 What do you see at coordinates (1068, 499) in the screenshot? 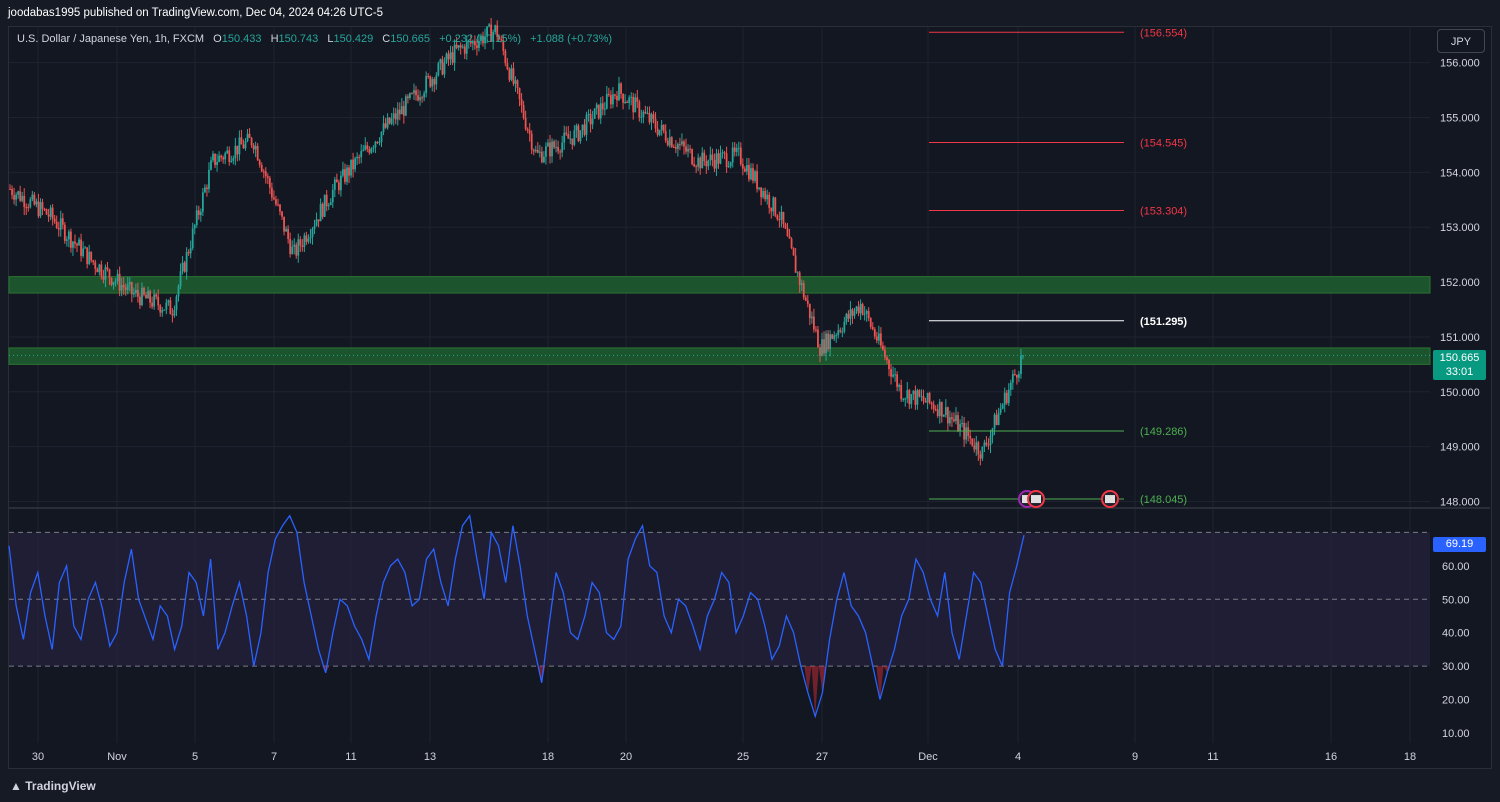
I see `events` at bounding box center [1068, 499].